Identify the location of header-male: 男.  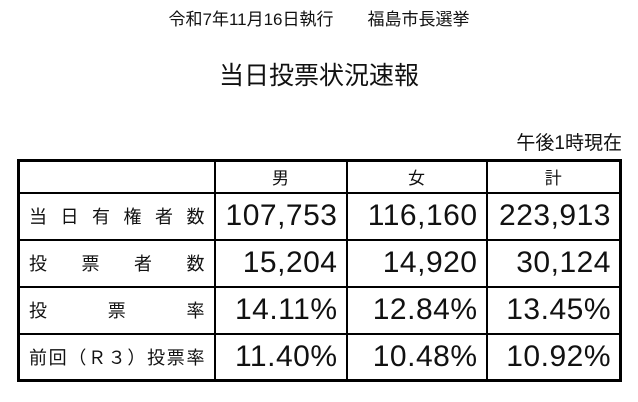
(280, 176).